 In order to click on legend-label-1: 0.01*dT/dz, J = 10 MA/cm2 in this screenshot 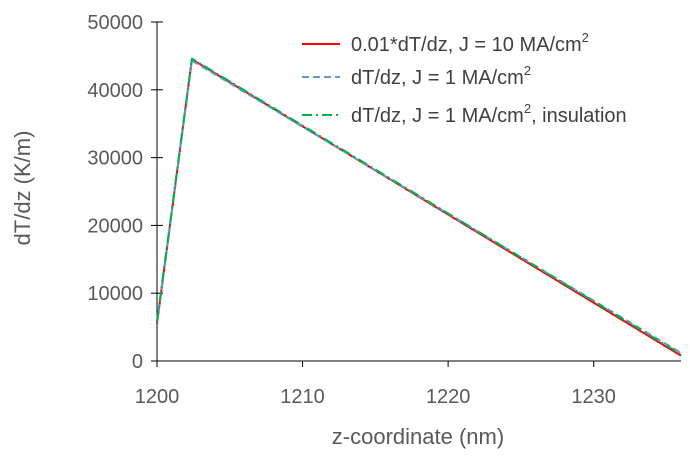, I will do `click(470, 43)`.